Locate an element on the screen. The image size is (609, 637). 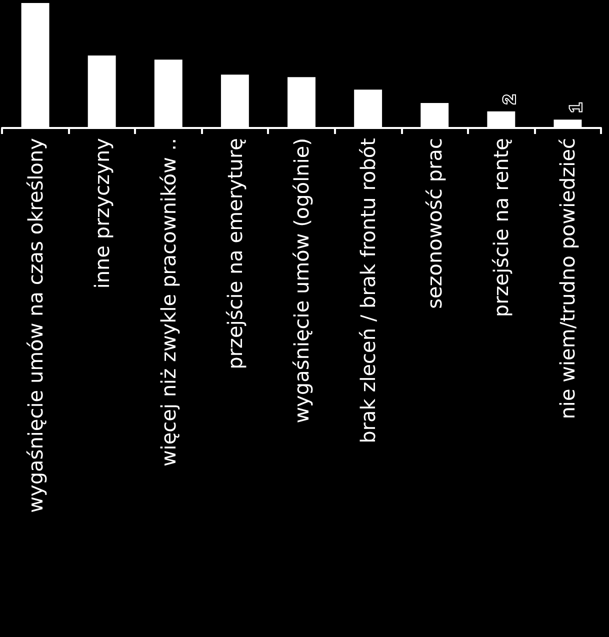
x-tick-label: przejście na rentę is located at coordinates (501, 228).